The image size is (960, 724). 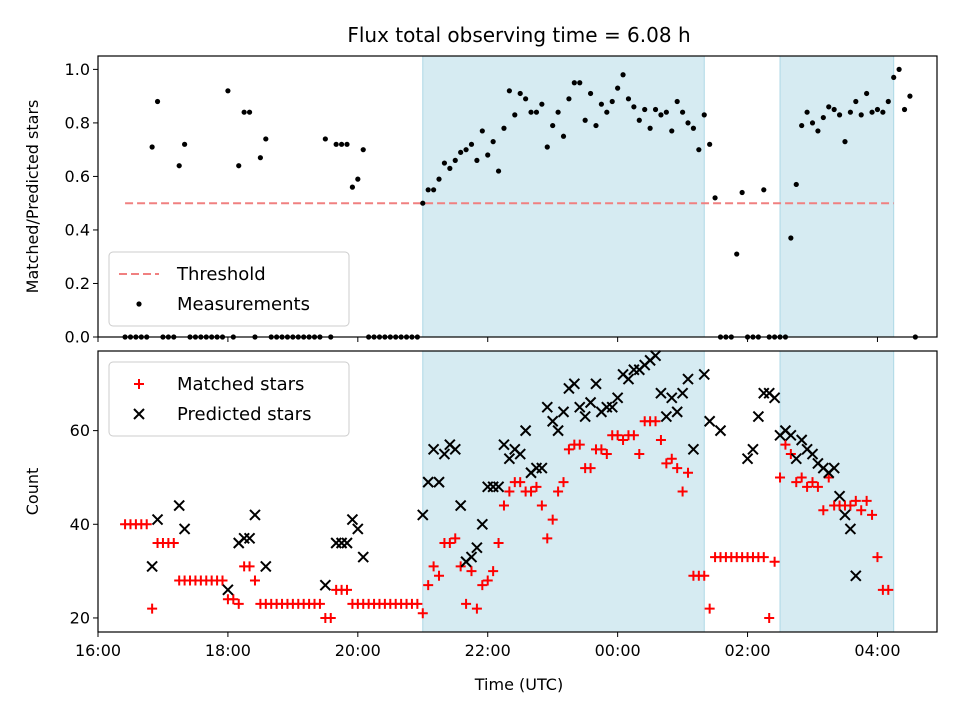 What do you see at coordinates (77, 69) in the screenshot?
I see `y-tick-label: 1.0` at bounding box center [77, 69].